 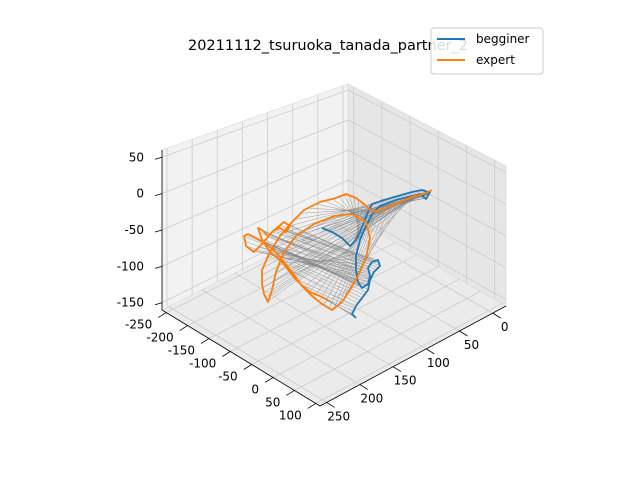 I want to click on x-tick-label: -200, so click(x=159, y=338).